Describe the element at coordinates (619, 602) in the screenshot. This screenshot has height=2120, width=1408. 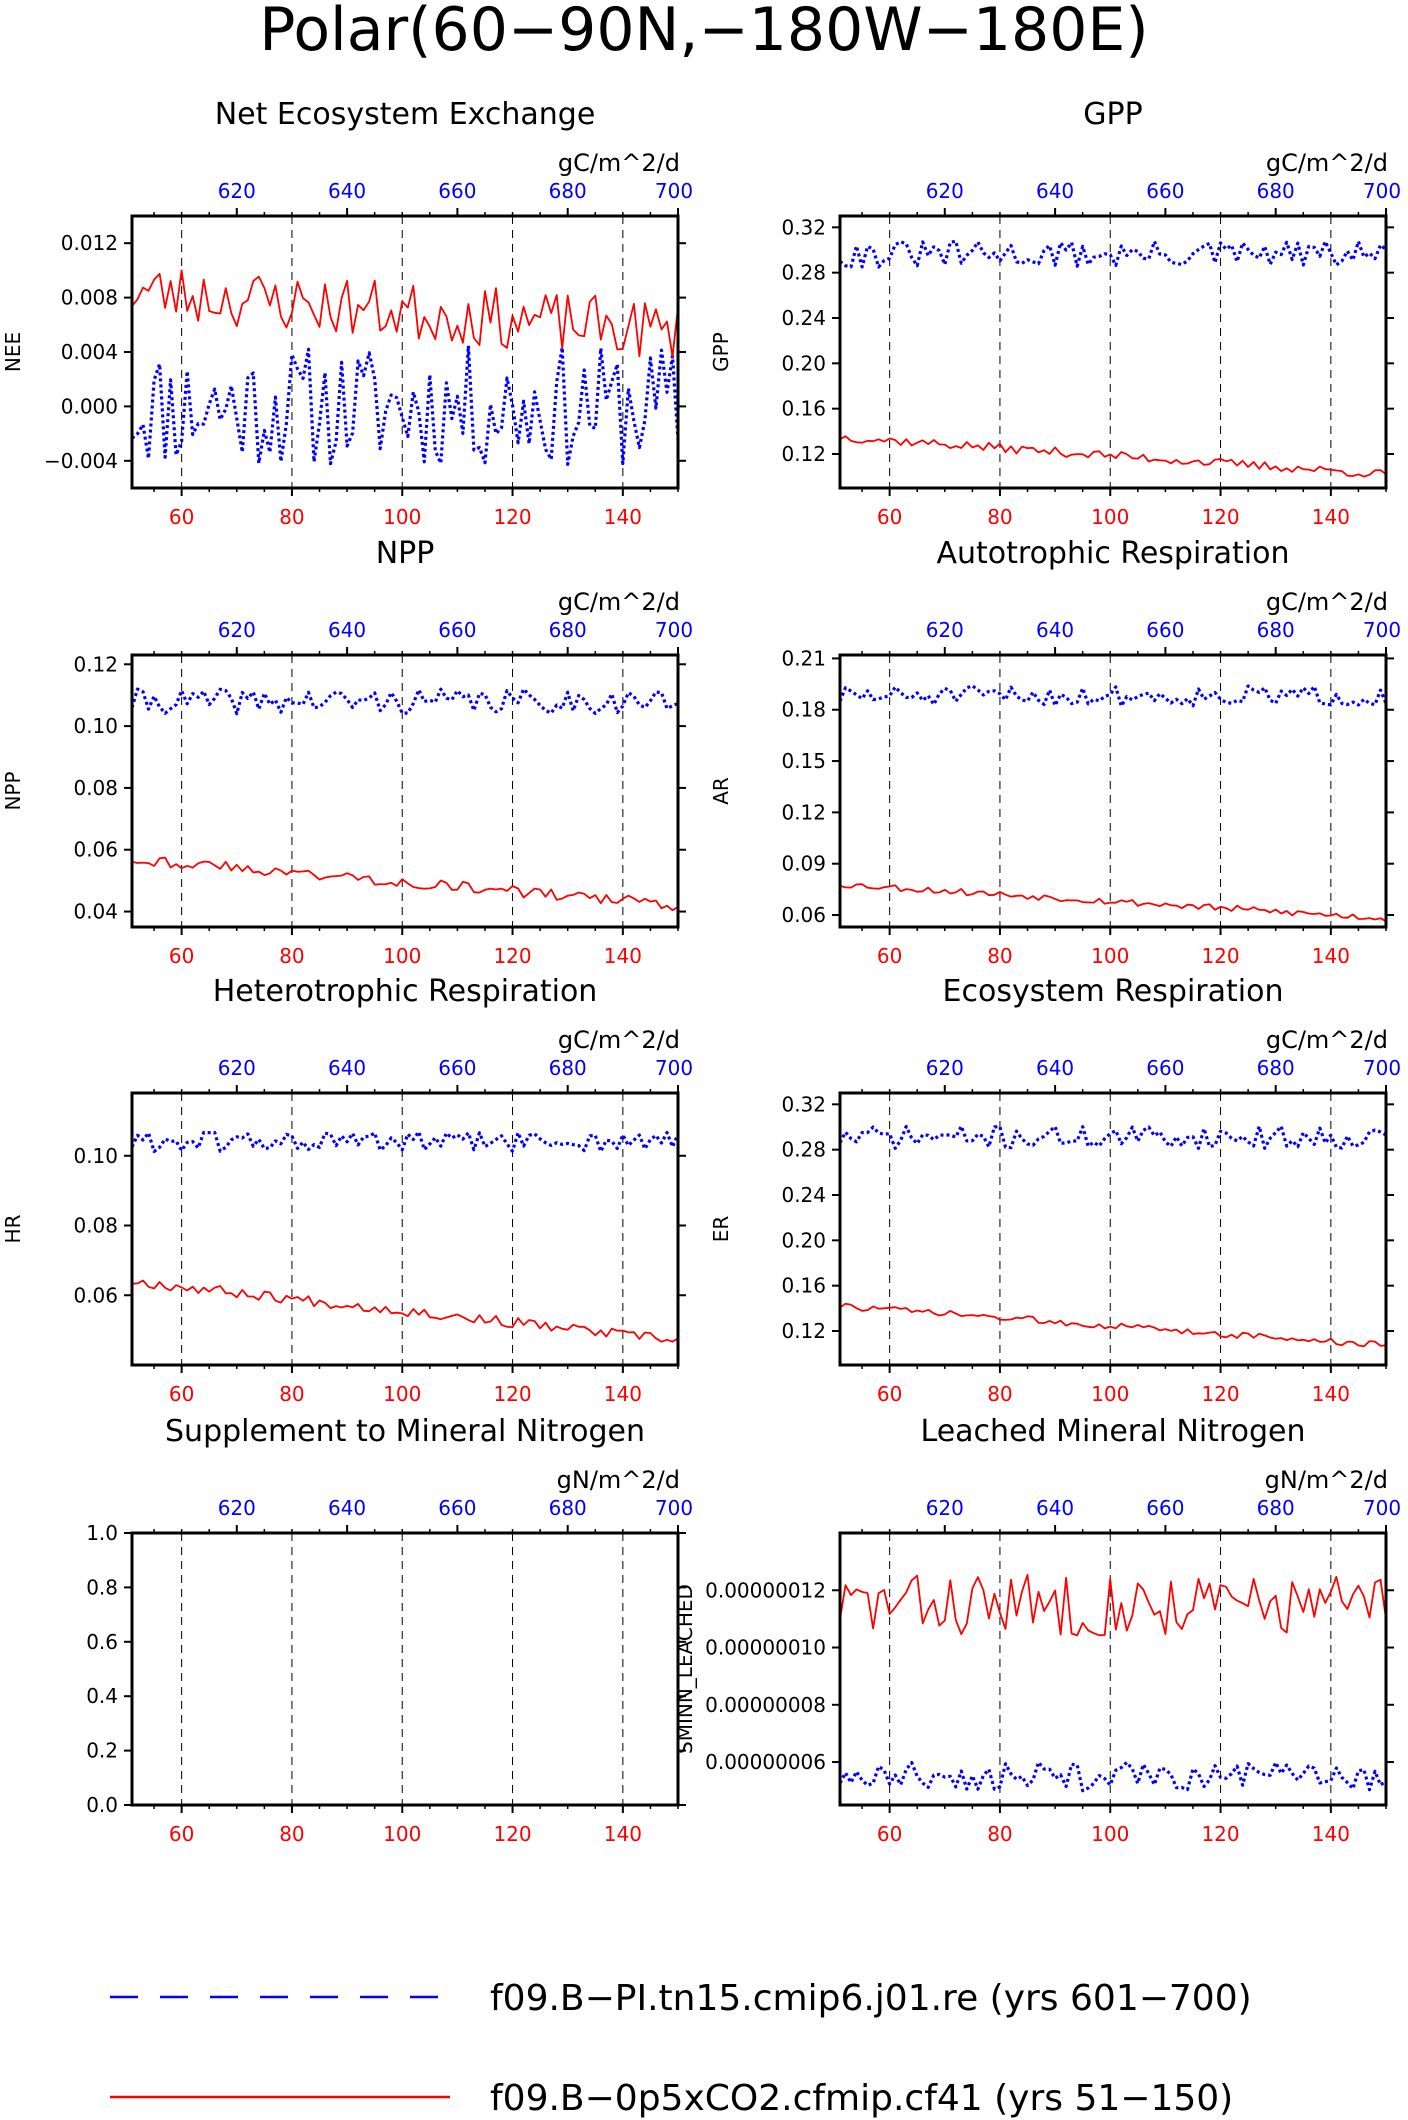
I see `panel-units-2: gC/m^2/d` at that location.